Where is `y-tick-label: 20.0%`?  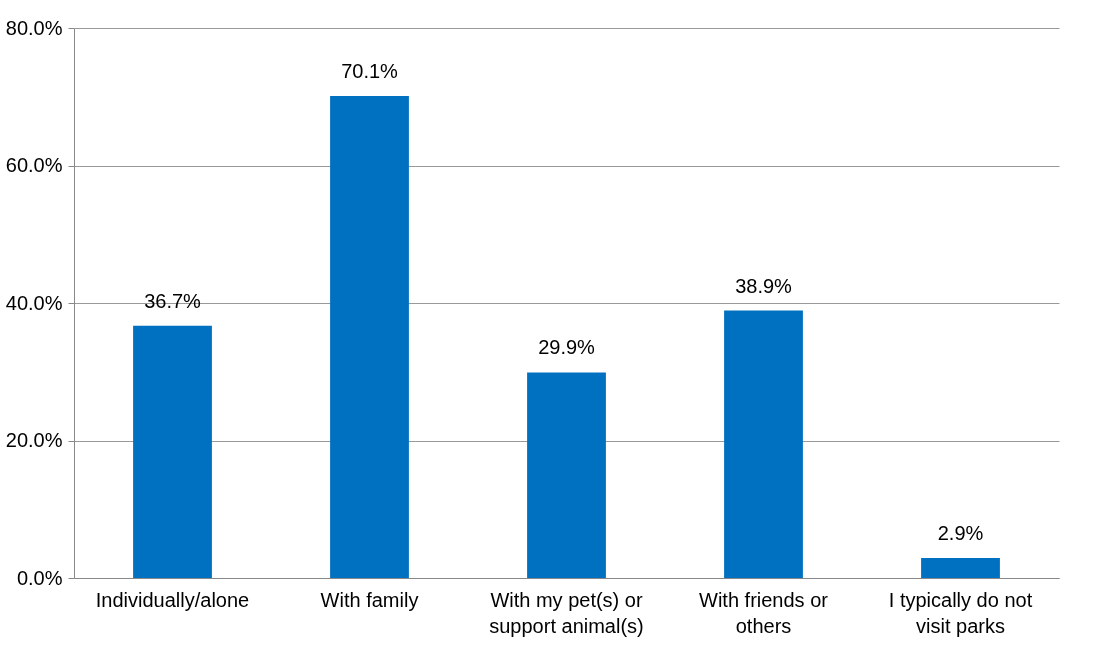 y-tick-label: 20.0% is located at coordinates (34, 440).